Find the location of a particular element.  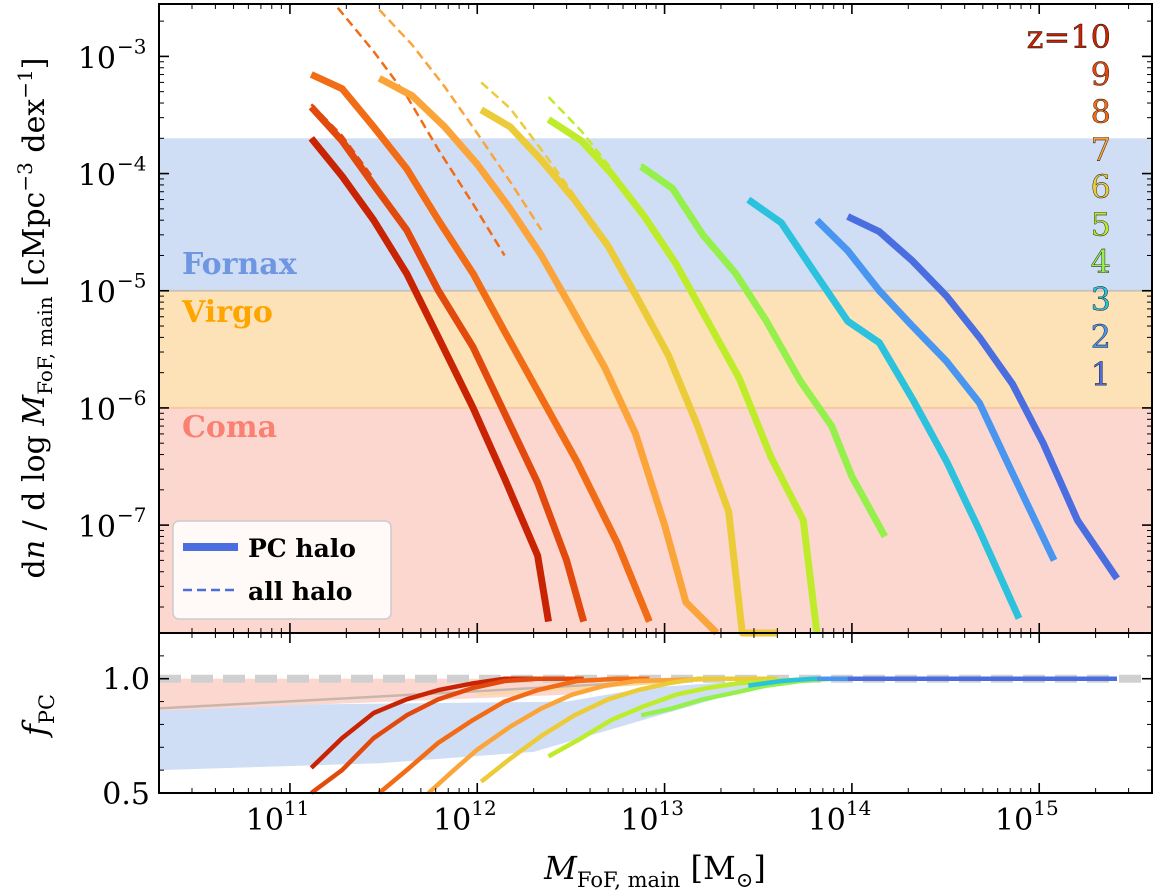

band-virgo is located at coordinates (655, 349).